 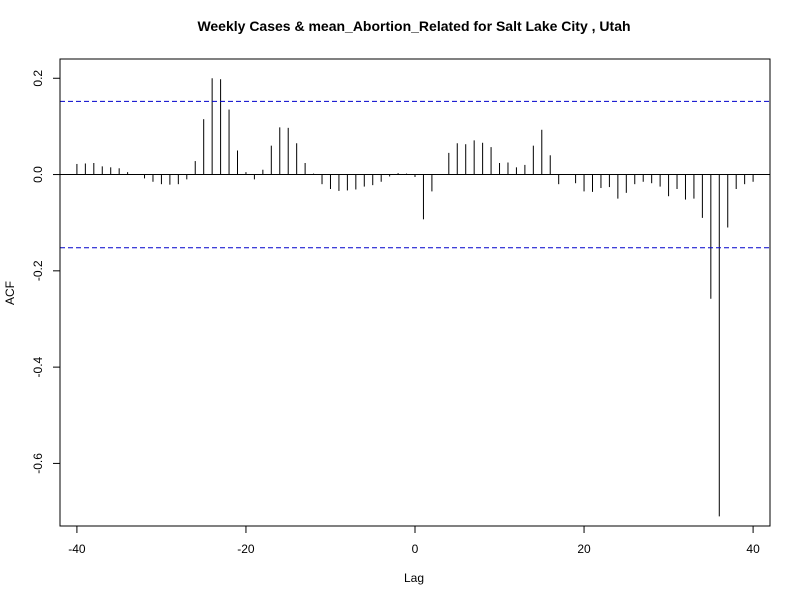 What do you see at coordinates (77, 549) in the screenshot?
I see `x-tick-label: -40` at bounding box center [77, 549].